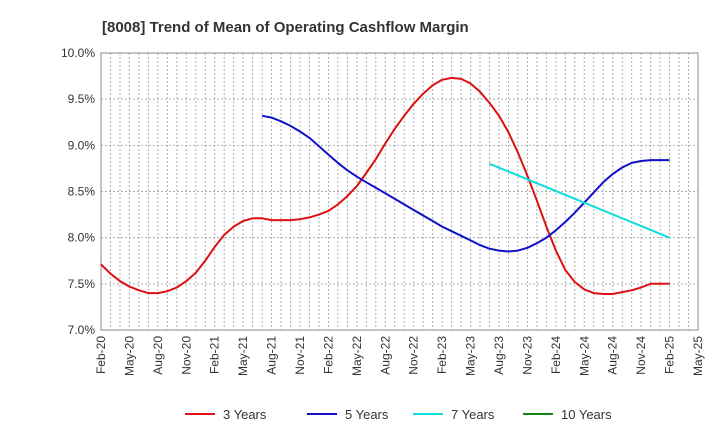  What do you see at coordinates (328, 355) in the screenshot?
I see `x-tick-label: Feb-22` at bounding box center [328, 355].